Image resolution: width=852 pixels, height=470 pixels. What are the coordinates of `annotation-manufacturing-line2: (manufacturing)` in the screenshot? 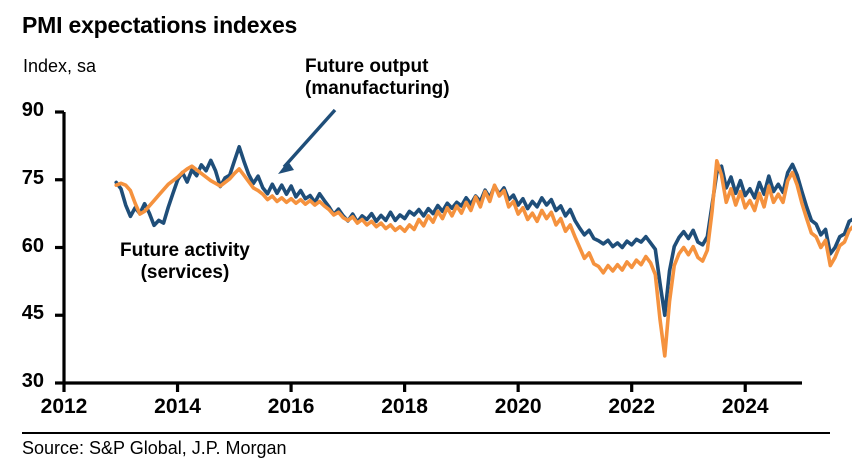 It's located at (377, 88).